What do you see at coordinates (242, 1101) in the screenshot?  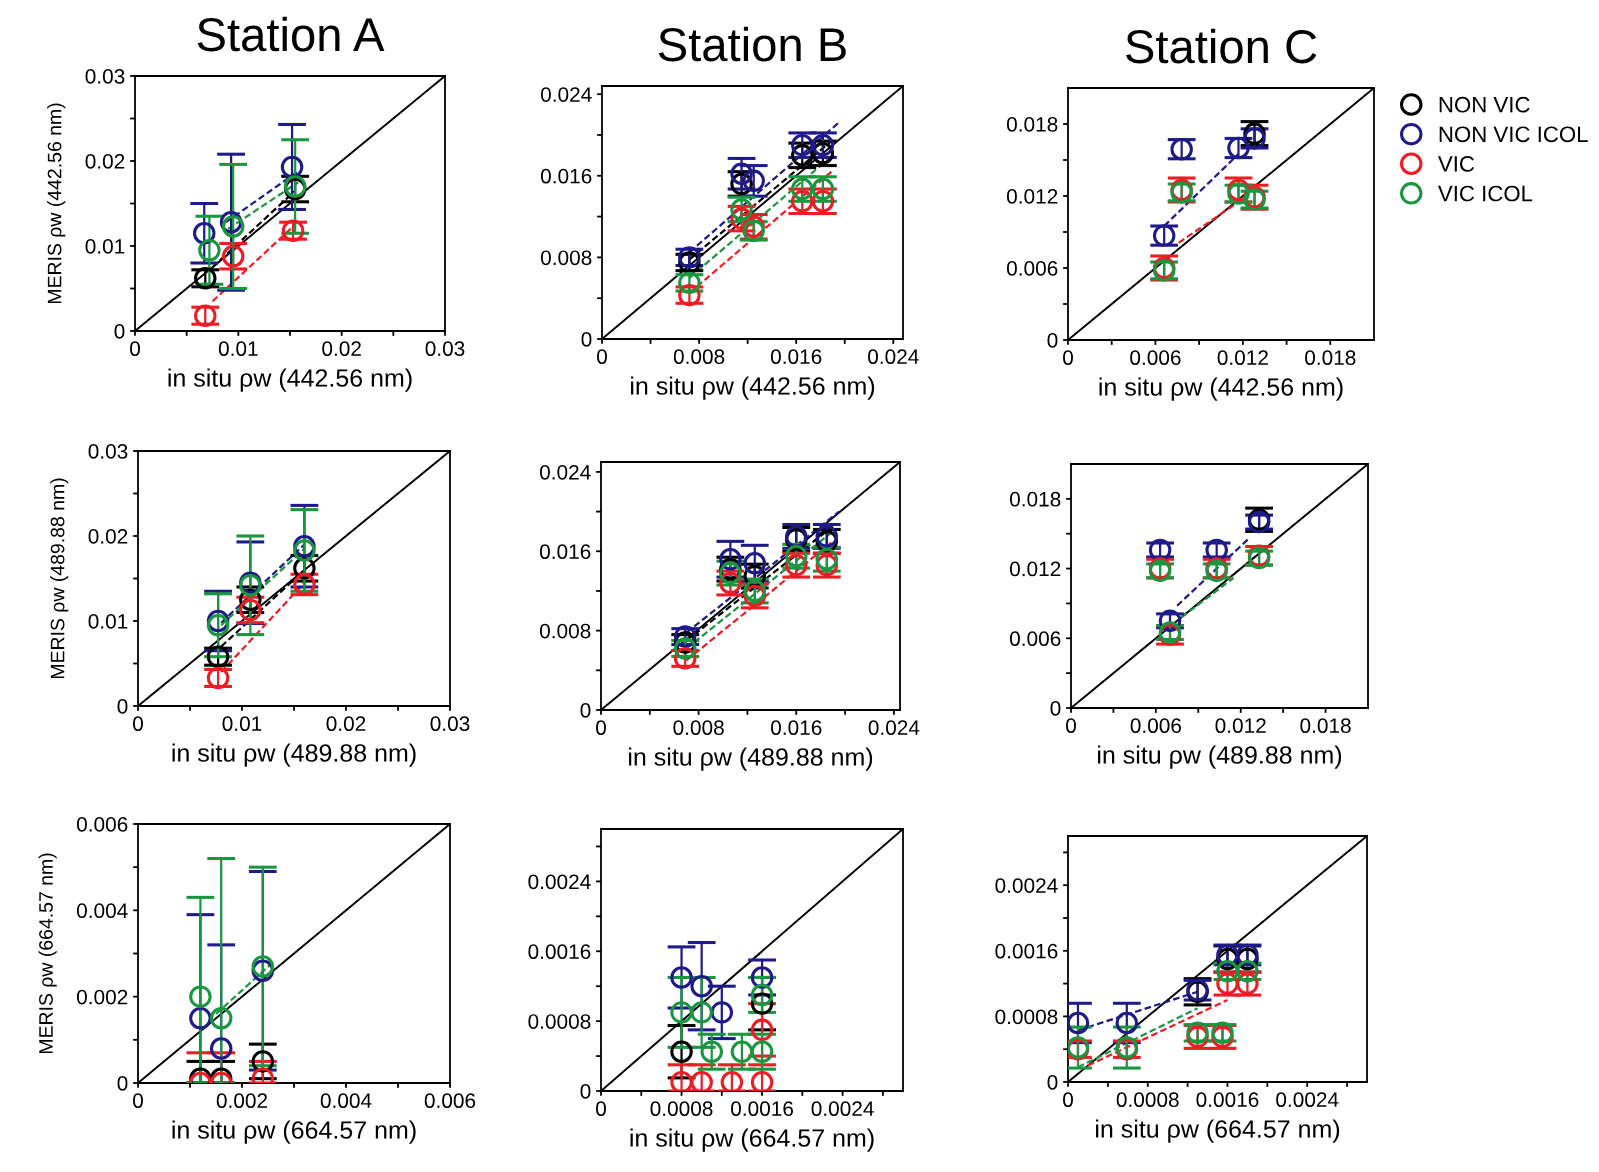 I see `x-tick-label: 0.002` at bounding box center [242, 1101].